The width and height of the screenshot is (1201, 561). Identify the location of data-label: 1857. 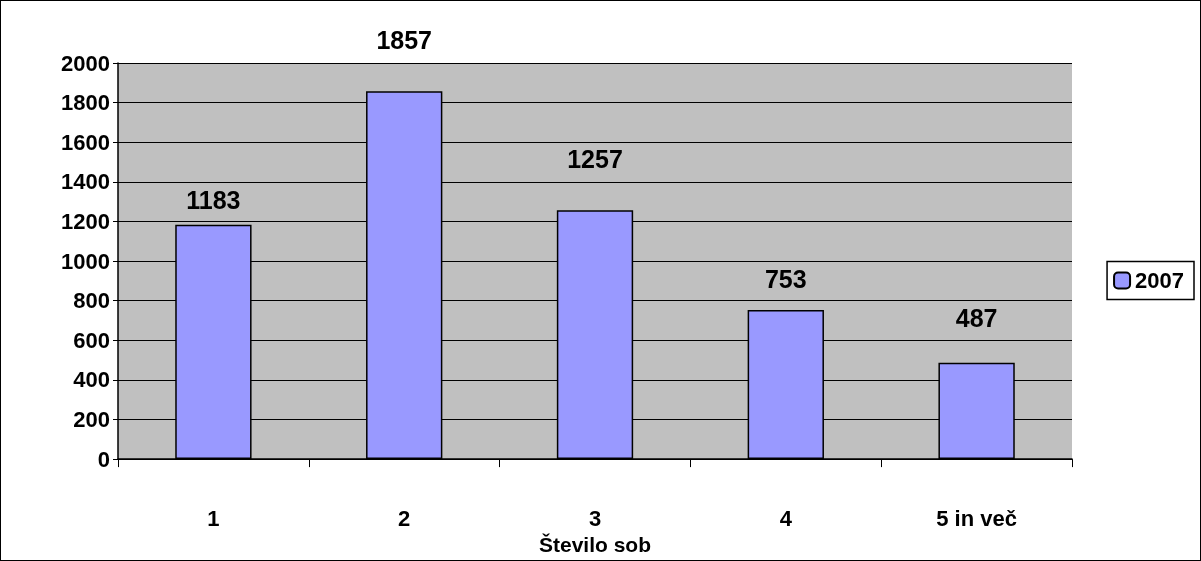
(404, 40).